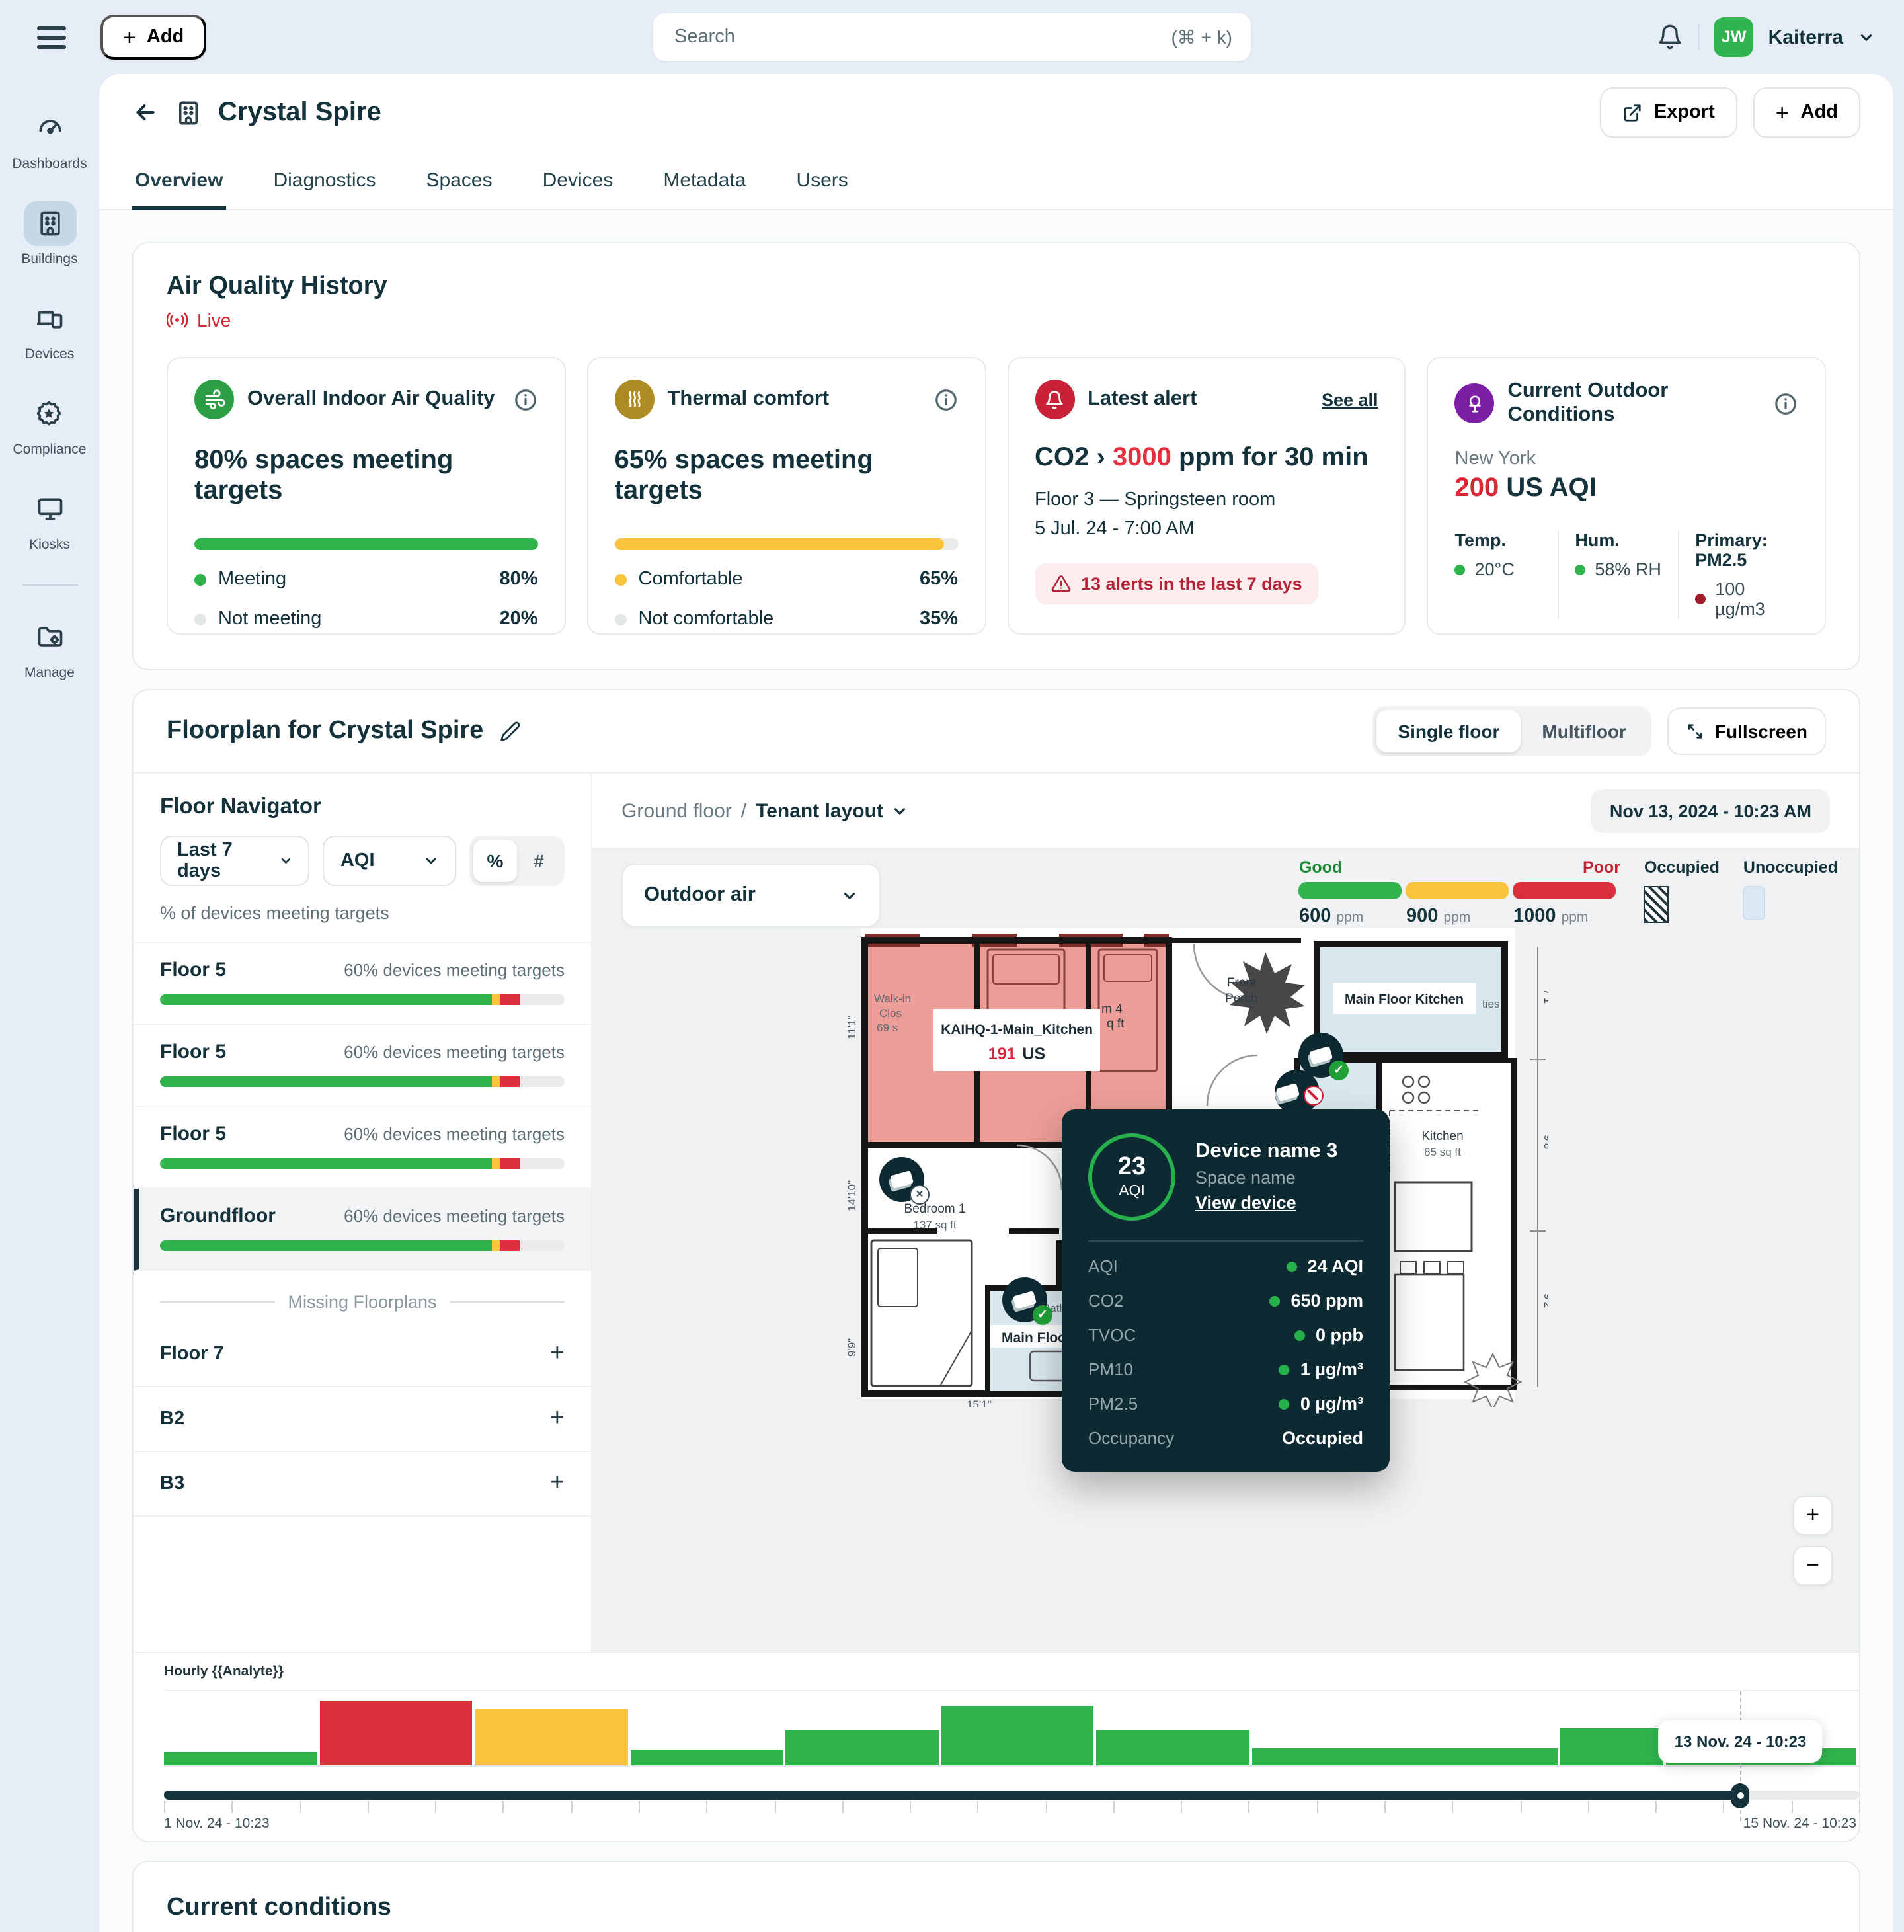 The image size is (1904, 1932). What do you see at coordinates (819, 810) in the screenshot?
I see `breadcrumb-layout: Tenant layout` at bounding box center [819, 810].